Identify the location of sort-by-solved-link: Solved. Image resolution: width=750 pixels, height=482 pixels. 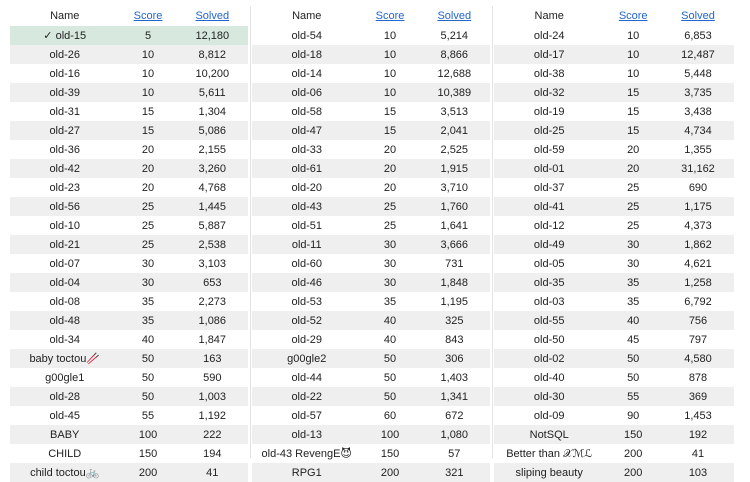
(212, 16).